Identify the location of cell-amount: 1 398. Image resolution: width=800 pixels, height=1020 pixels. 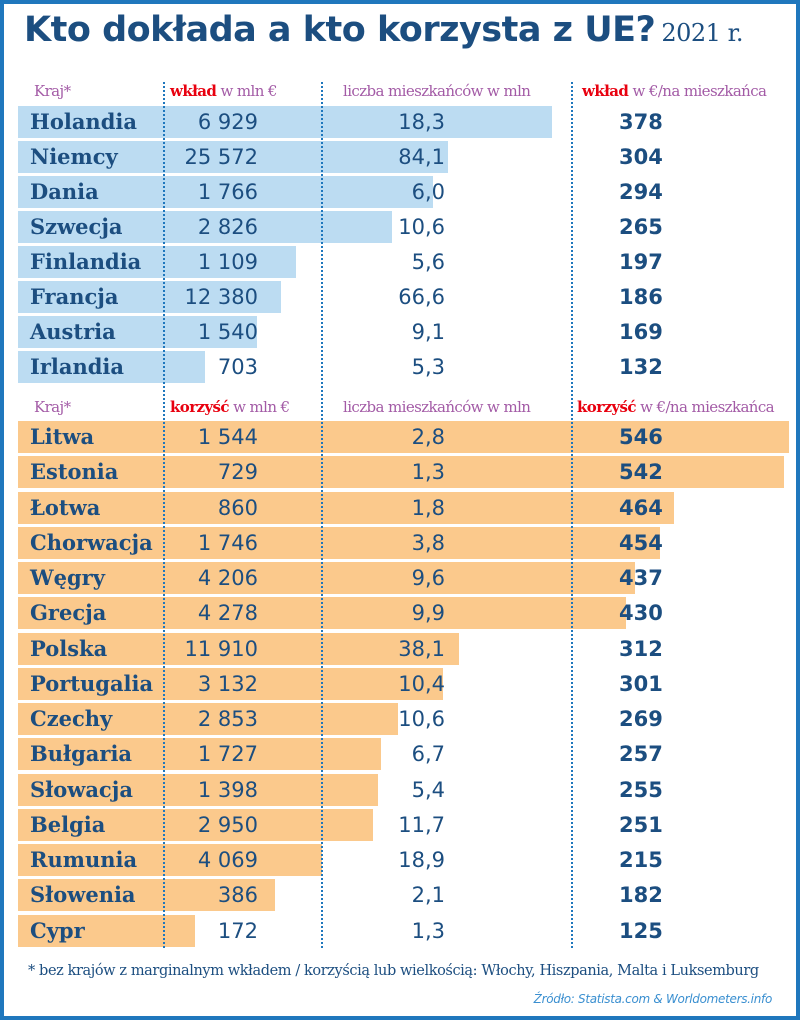
(227, 789).